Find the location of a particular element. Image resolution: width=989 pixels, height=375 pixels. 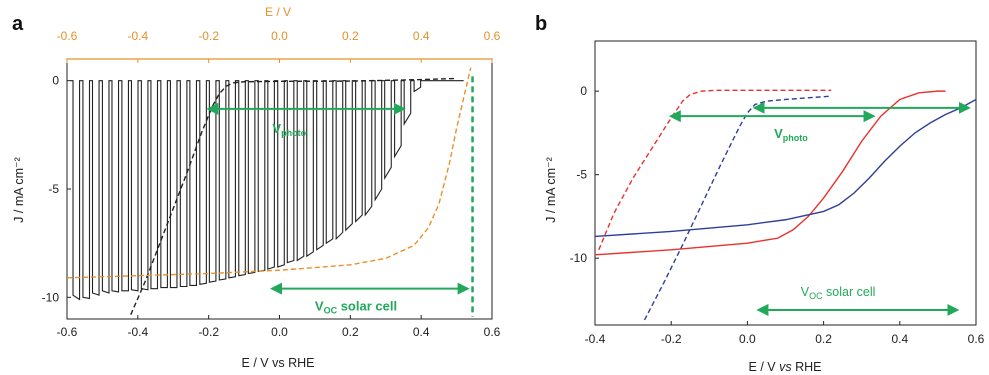

panel-b-x-axis-label: E / V vs RHE is located at coordinates (785, 367).